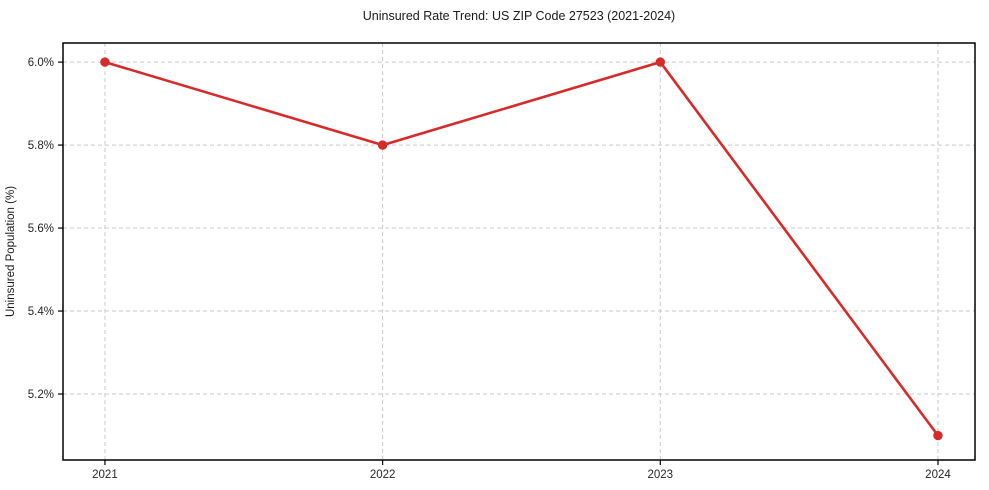  Describe the element at coordinates (41, 312) in the screenshot. I see `y-tick-label: 5.4%` at that location.